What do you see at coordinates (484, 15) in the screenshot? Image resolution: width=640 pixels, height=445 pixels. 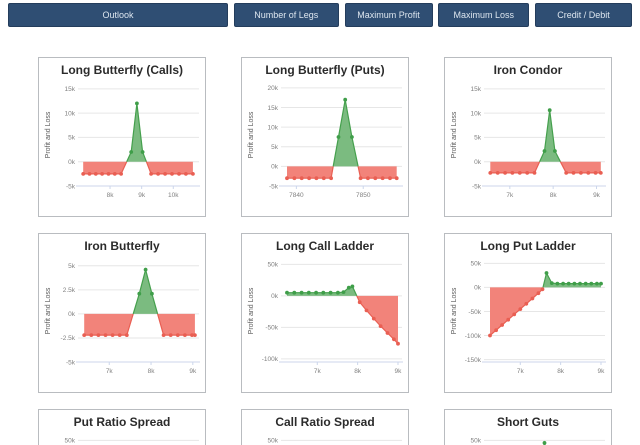 I see `maximum-loss-button: Maximum Loss` at bounding box center [484, 15].